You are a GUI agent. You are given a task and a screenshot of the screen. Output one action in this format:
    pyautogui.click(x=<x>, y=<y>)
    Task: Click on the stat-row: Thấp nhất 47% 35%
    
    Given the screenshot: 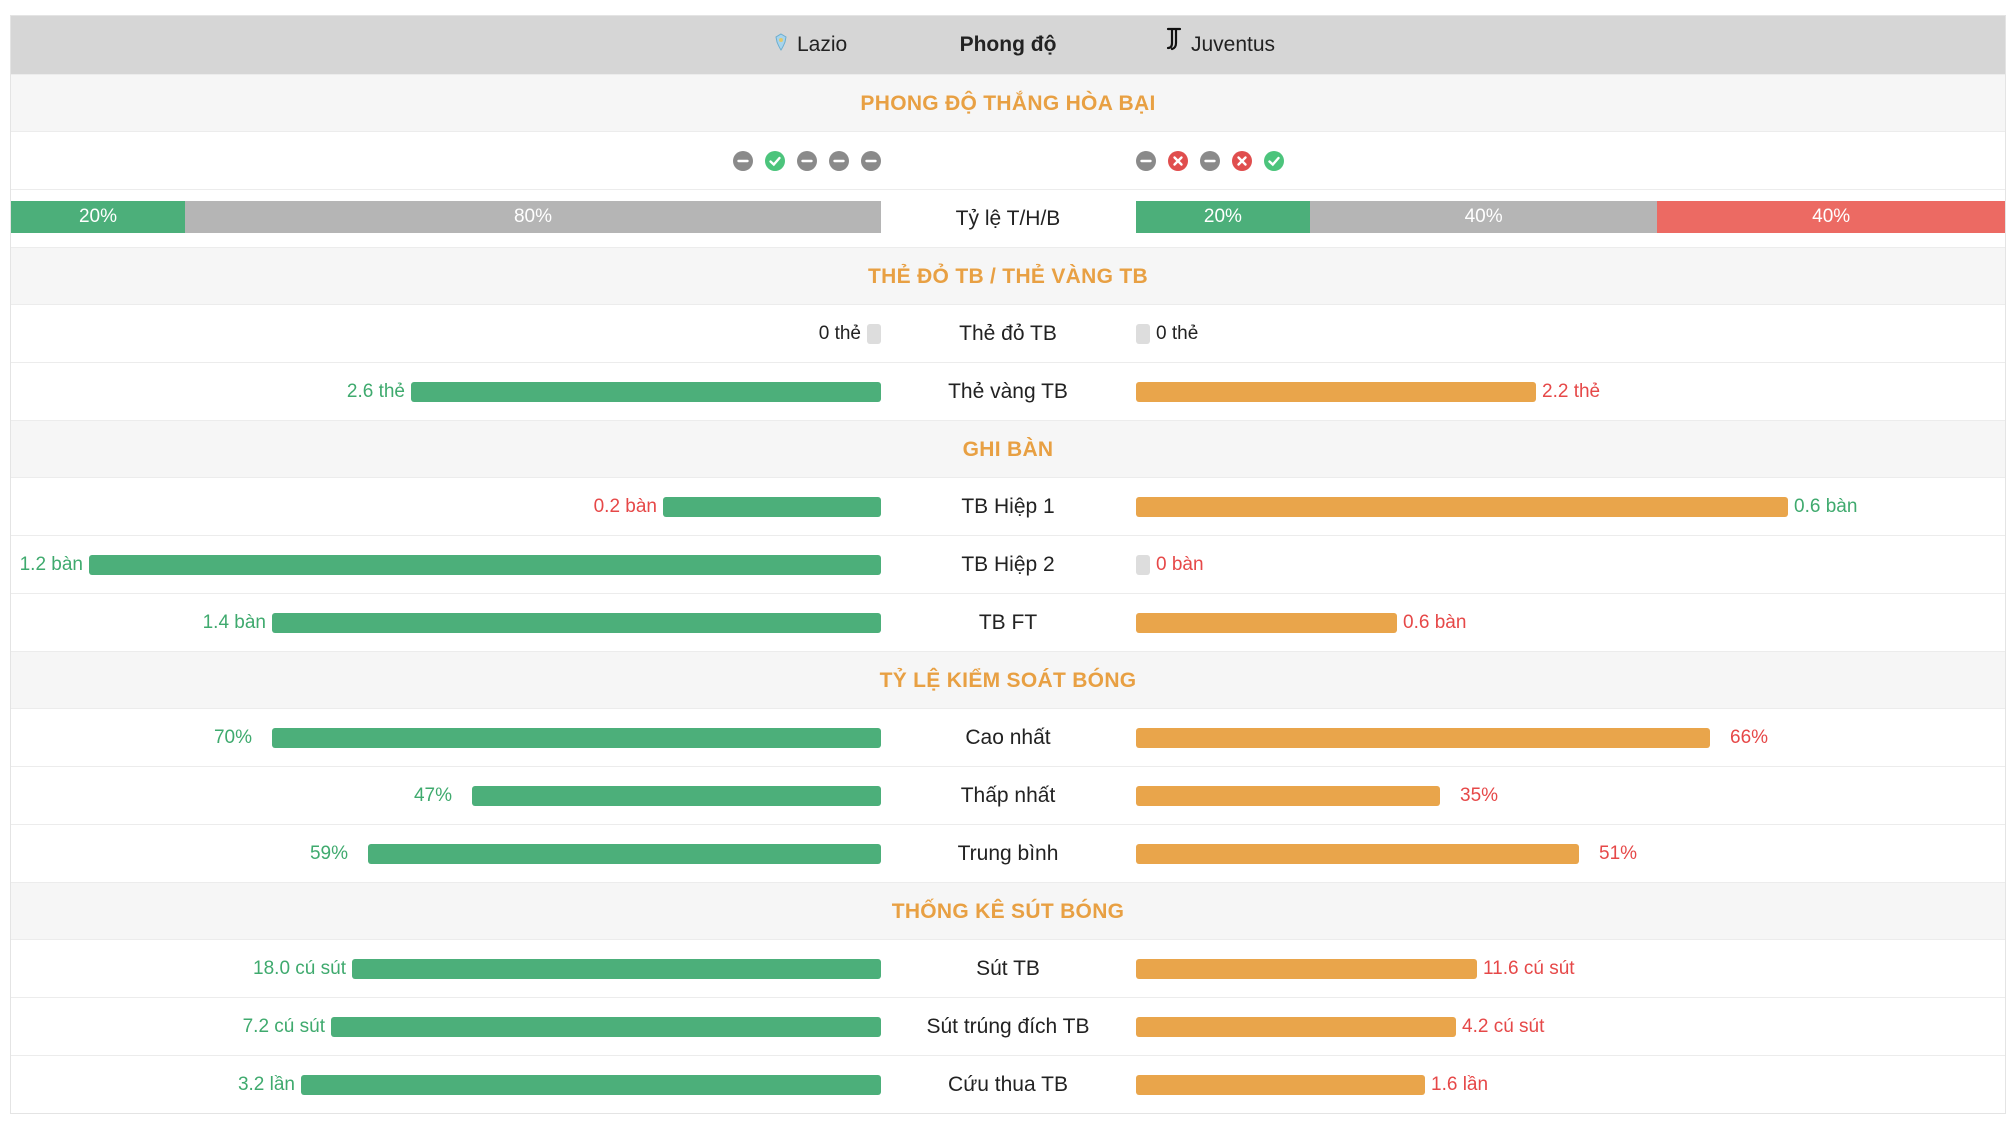 What is the action you would take?
    pyautogui.click(x=1008, y=795)
    